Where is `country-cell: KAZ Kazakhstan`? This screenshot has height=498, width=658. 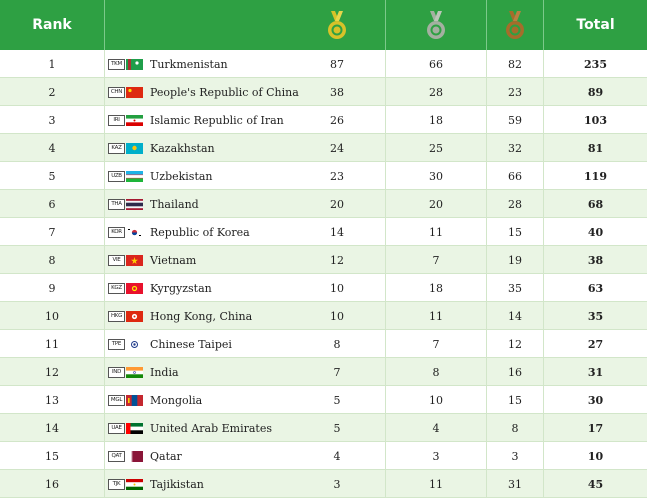 country-cell: KAZ Kazakhstan is located at coordinates (246, 148).